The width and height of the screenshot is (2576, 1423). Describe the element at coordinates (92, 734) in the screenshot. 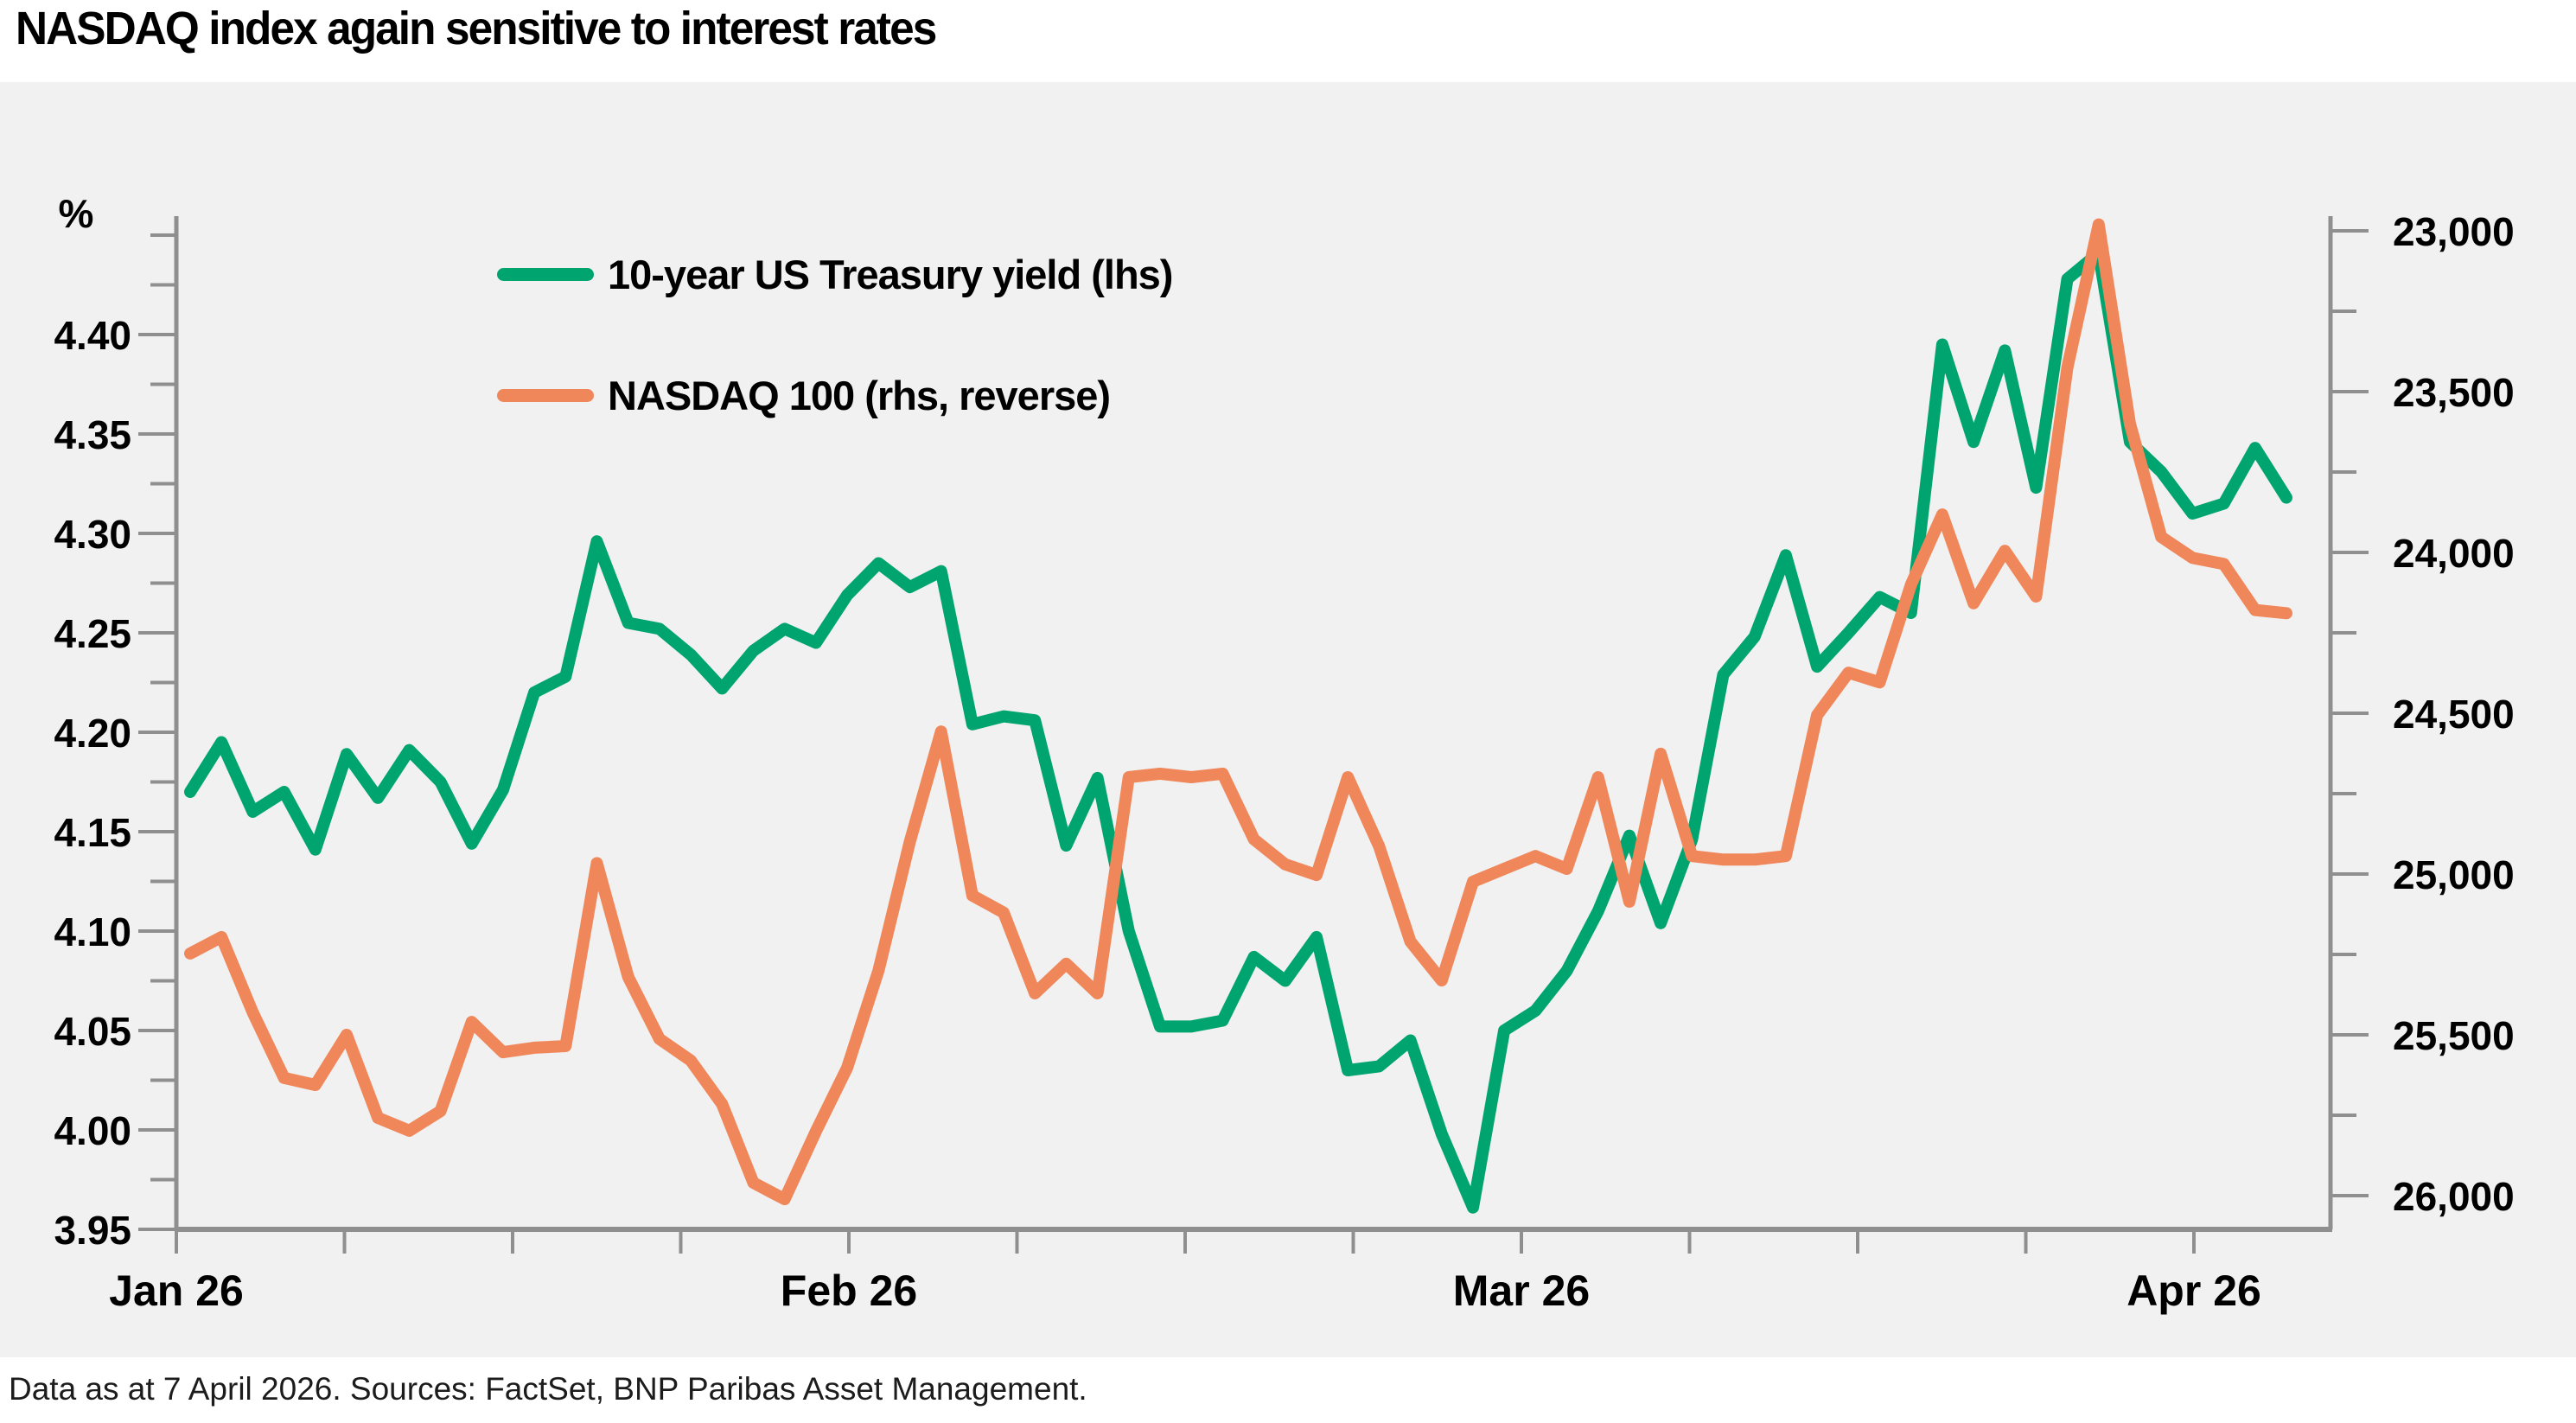

I see `left-axis-tick-label: 4.20` at that location.